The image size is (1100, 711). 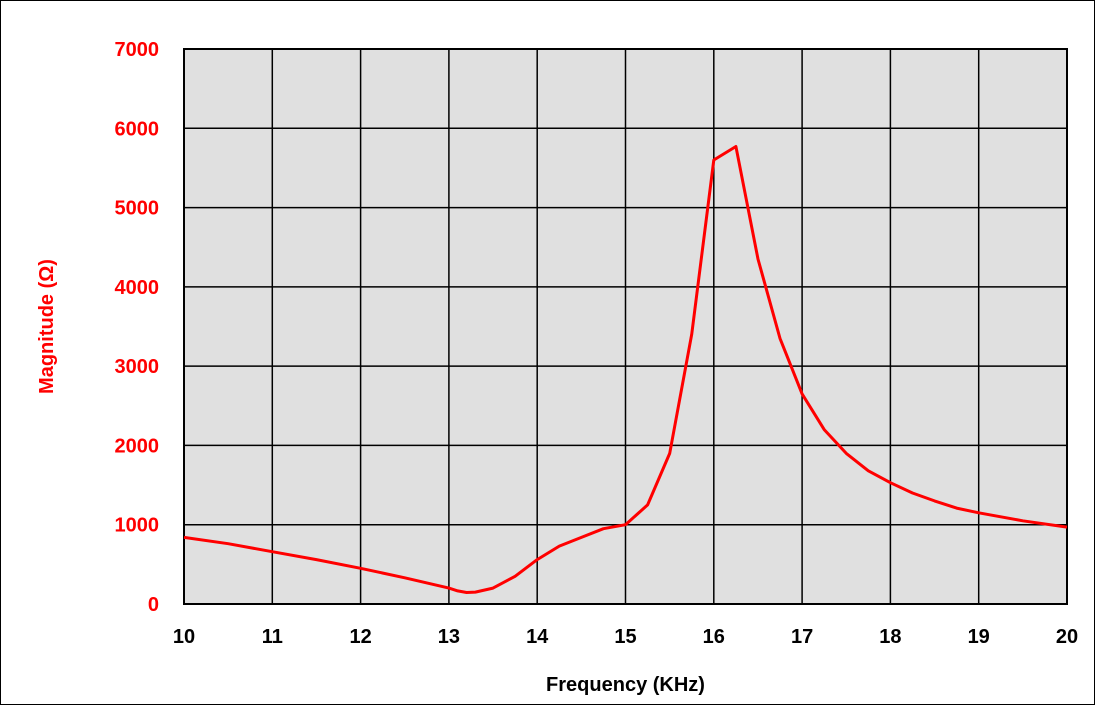 I want to click on y-tick-label: 4000, so click(x=137, y=288).